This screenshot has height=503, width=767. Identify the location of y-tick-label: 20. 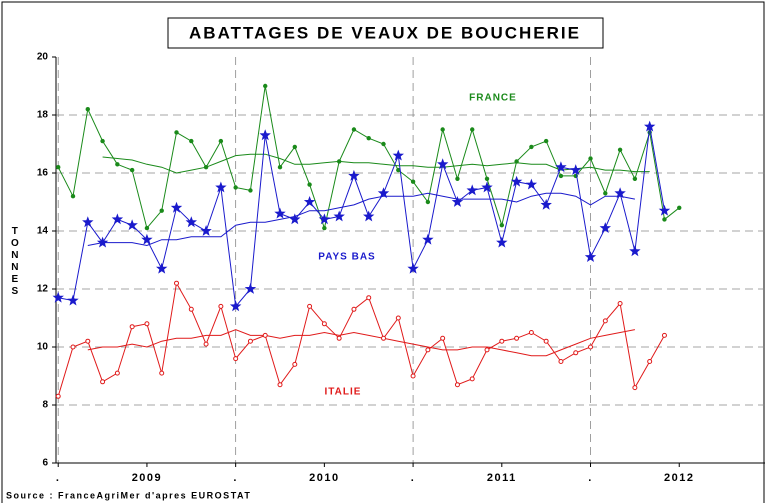
(43, 57).